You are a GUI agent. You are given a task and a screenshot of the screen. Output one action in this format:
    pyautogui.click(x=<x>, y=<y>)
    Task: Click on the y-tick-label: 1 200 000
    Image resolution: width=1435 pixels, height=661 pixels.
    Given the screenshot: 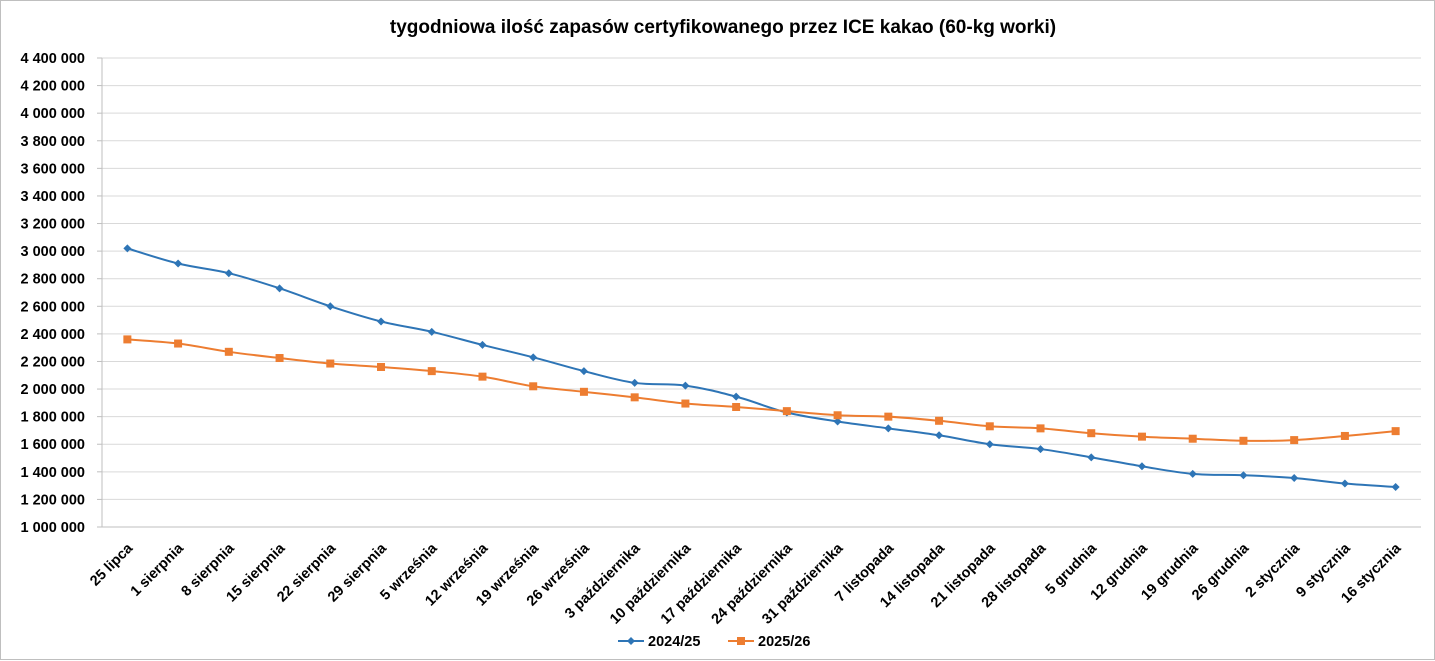 What is the action you would take?
    pyautogui.click(x=52, y=500)
    